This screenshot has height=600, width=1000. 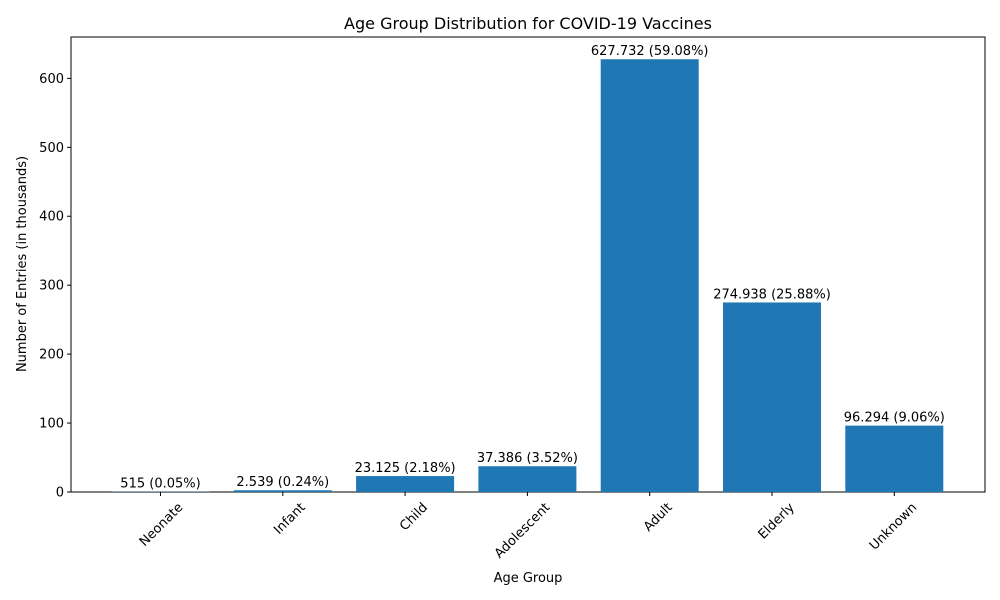 What do you see at coordinates (414, 517) in the screenshot?
I see `x-tick-label-child: Child` at bounding box center [414, 517].